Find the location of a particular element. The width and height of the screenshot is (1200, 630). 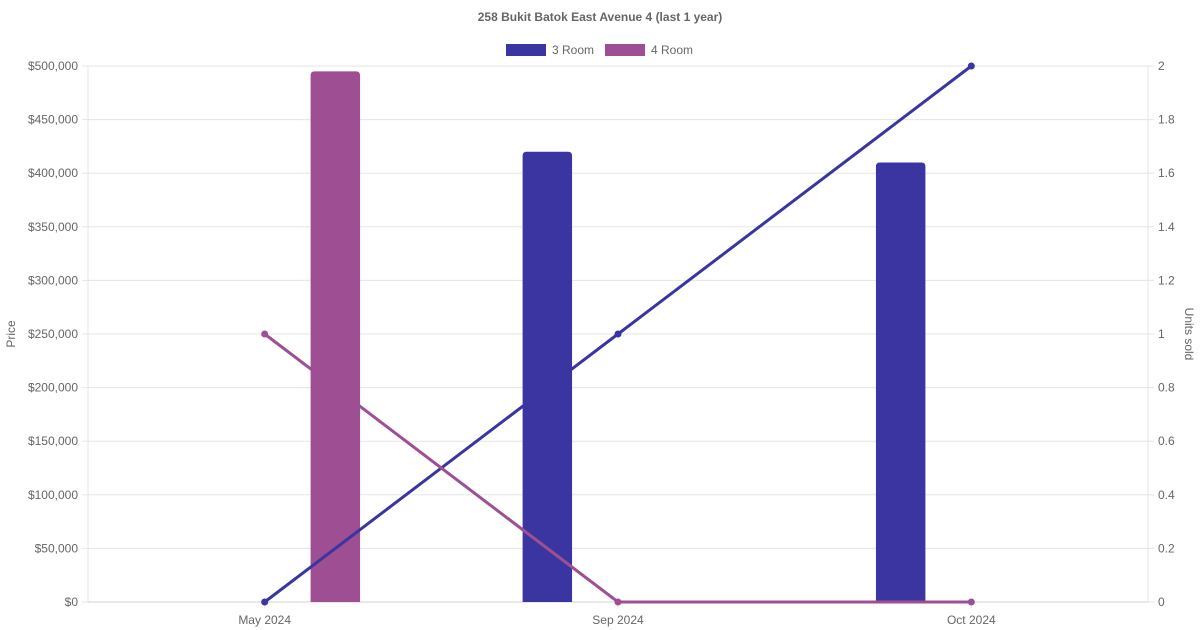

y-axis-right: 0 0.2 0.4 0.6 0.8 1 1.2 1.4 1.6 1.8 2 is located at coordinates (1161, 334).